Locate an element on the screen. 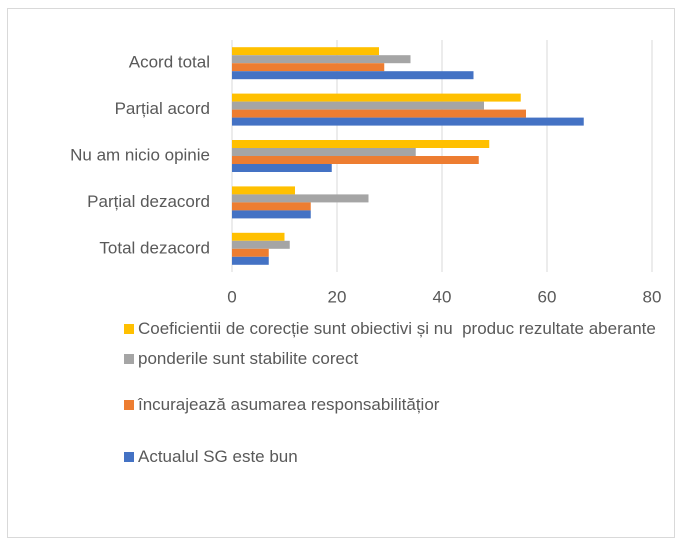  x-tick-label: 40 is located at coordinates (442, 296).